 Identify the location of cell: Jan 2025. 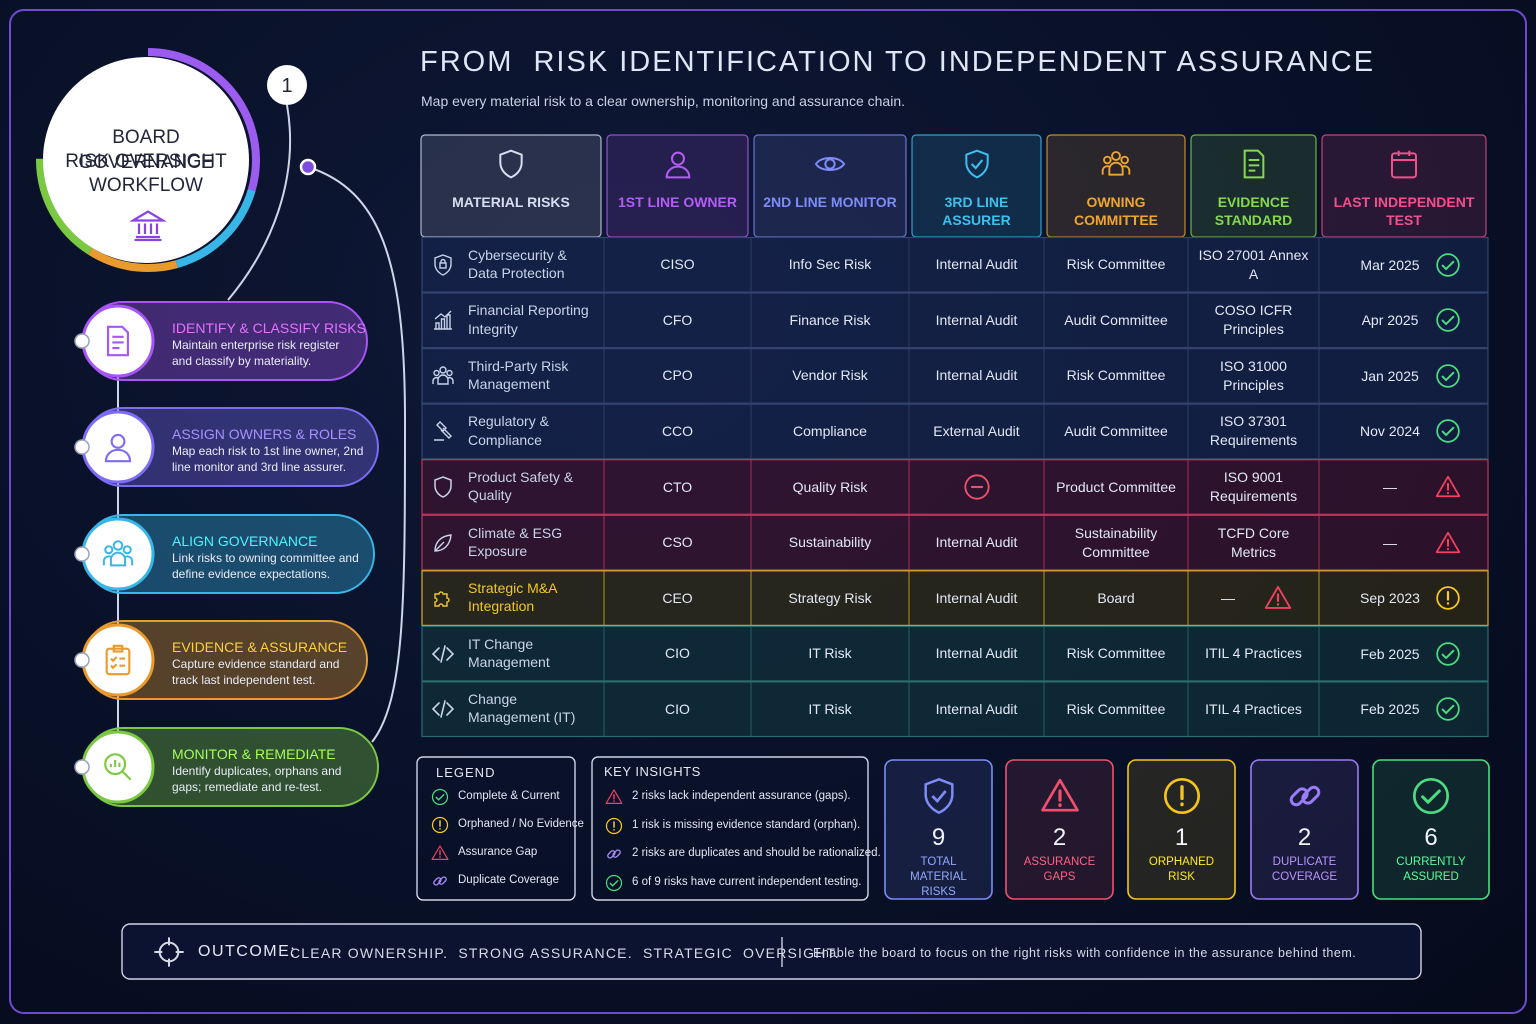
(1390, 375).